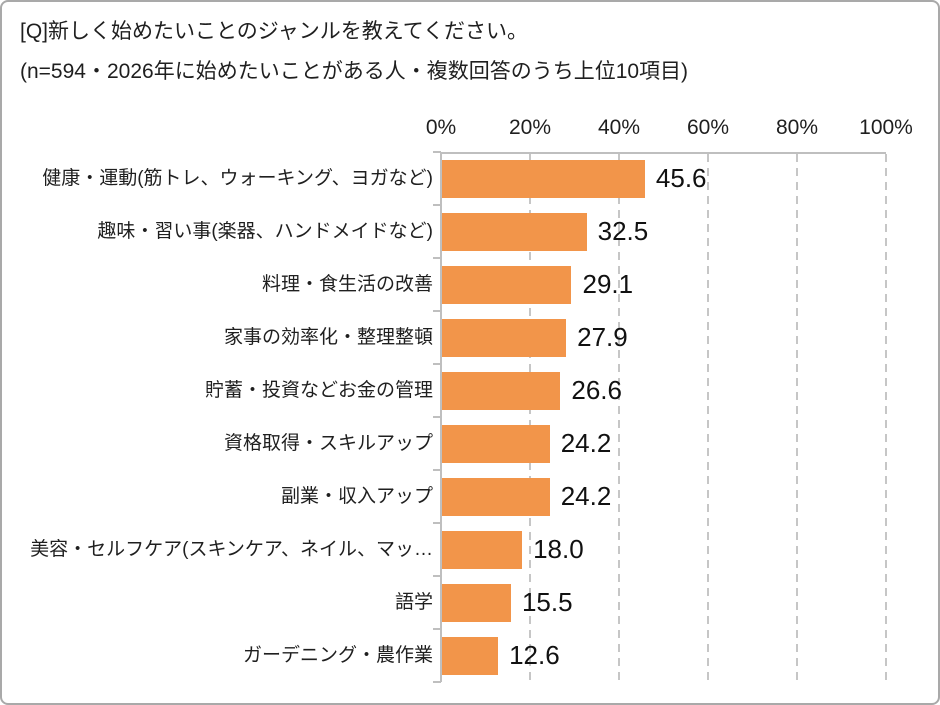  I want to click on plot-top-border, so click(663, 153).